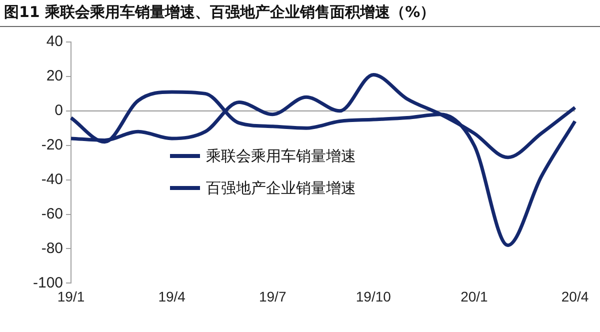 The width and height of the screenshot is (600, 332). What do you see at coordinates (272, 296) in the screenshot?
I see `x-tick-label: 19/7` at bounding box center [272, 296].